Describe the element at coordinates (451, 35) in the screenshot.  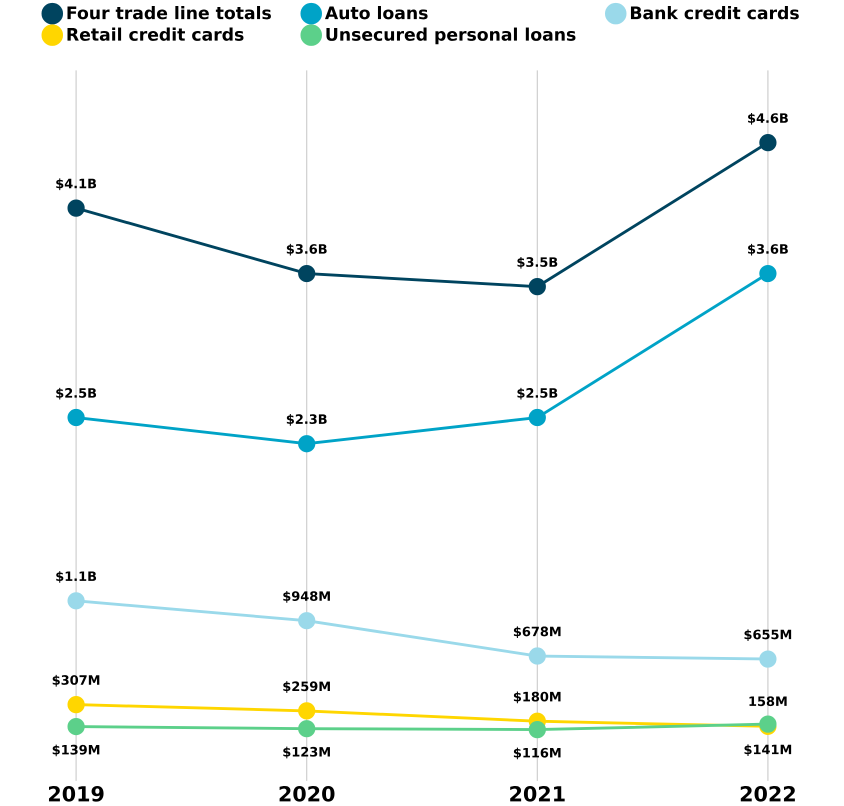
I see `legend-label: Unsecured personal loans` at that location.